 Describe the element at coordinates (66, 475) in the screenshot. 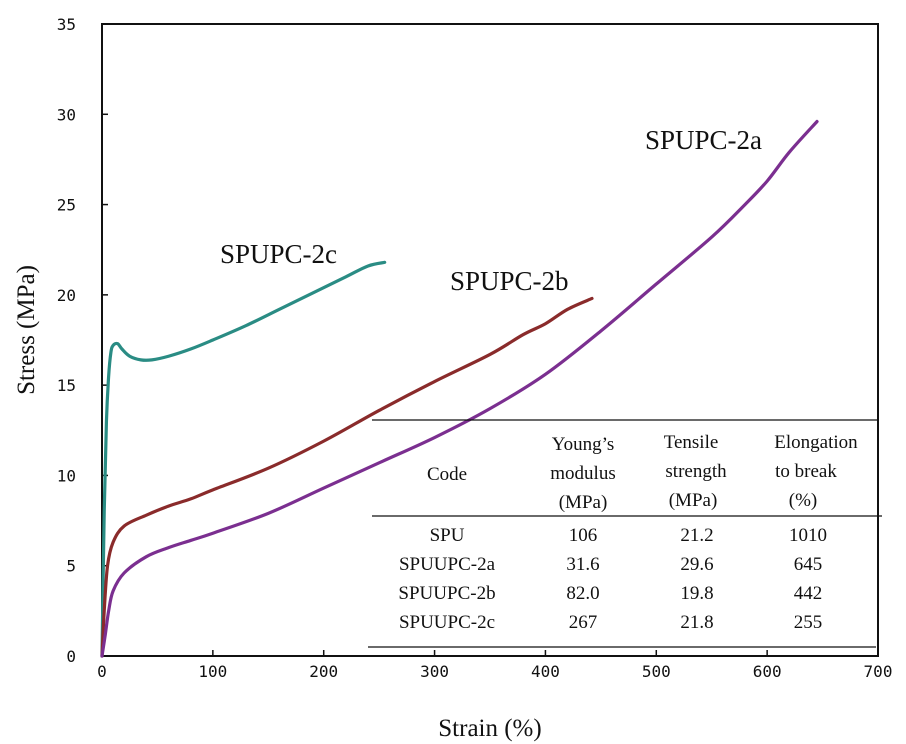

I see `y-tick-label: 10` at that location.